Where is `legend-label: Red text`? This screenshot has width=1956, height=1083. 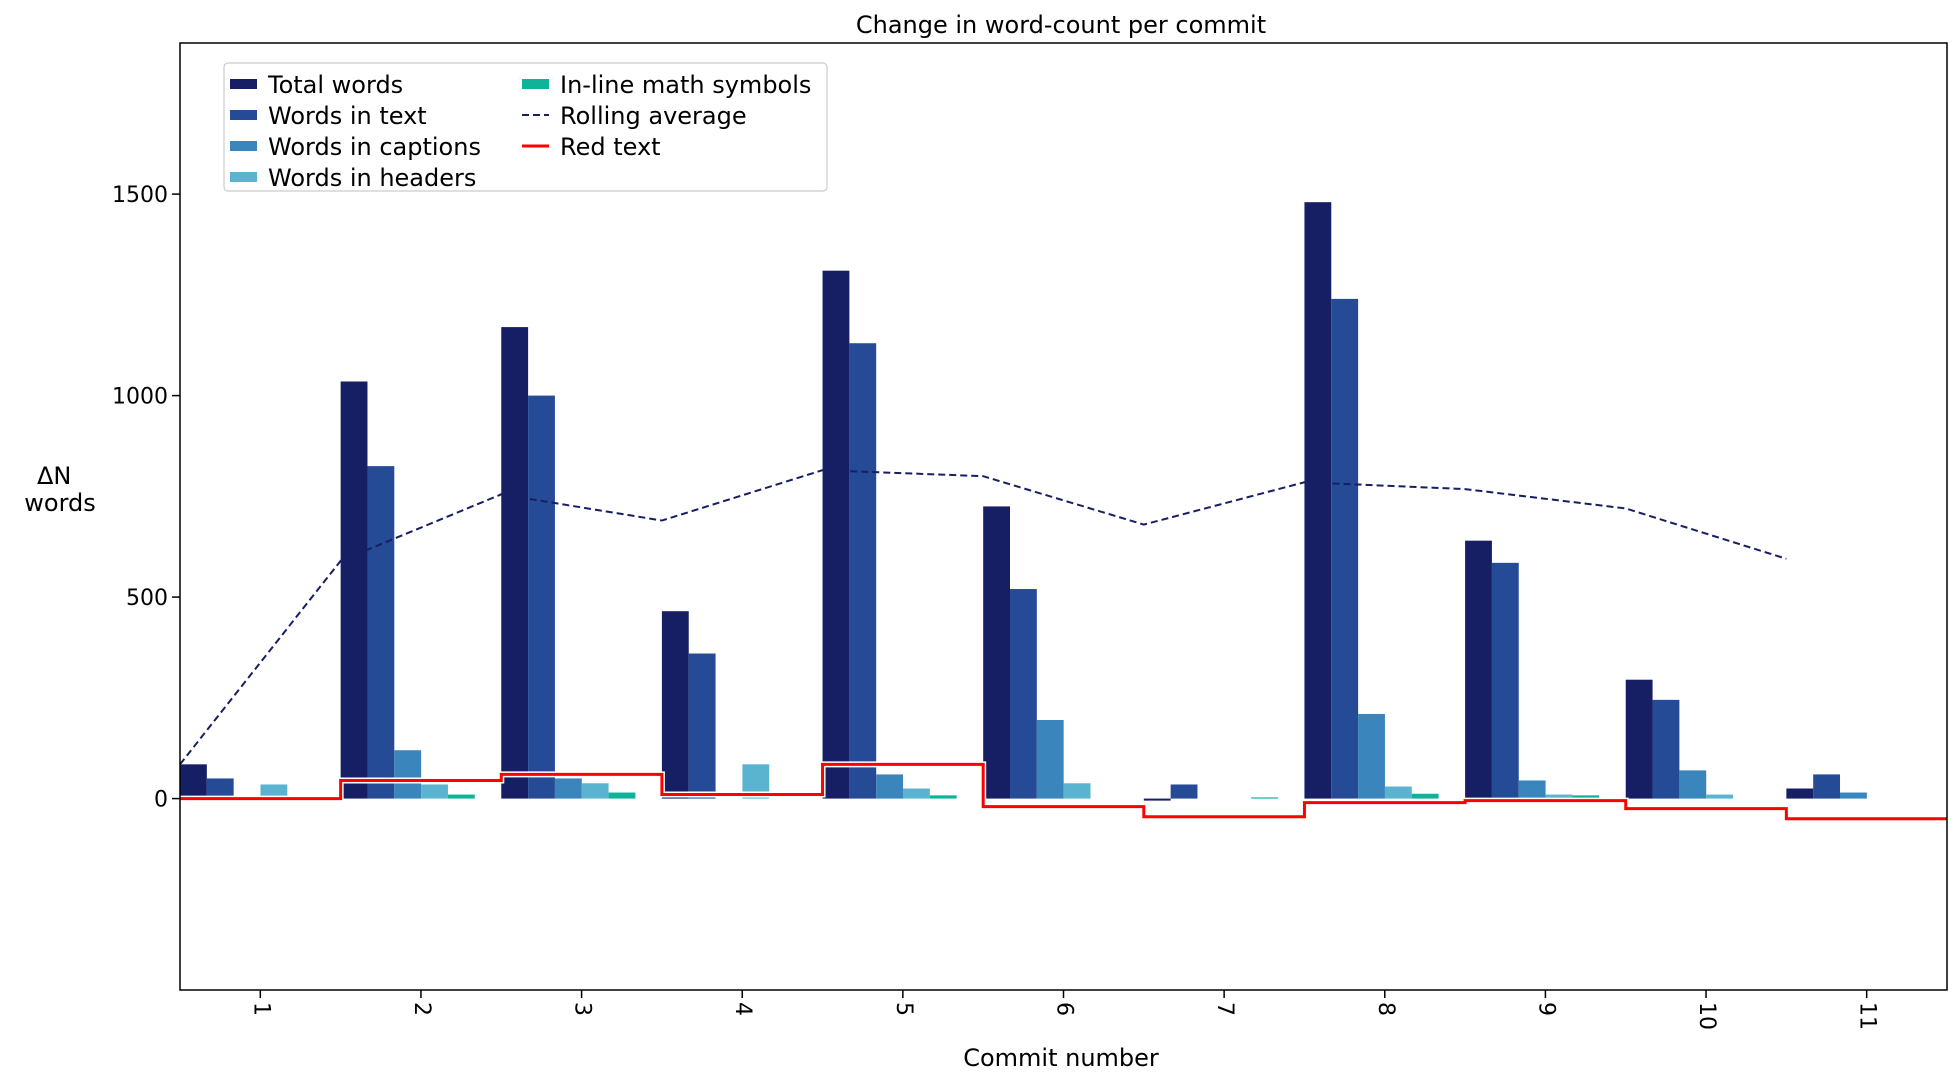
legend-label: Red text is located at coordinates (610, 147).